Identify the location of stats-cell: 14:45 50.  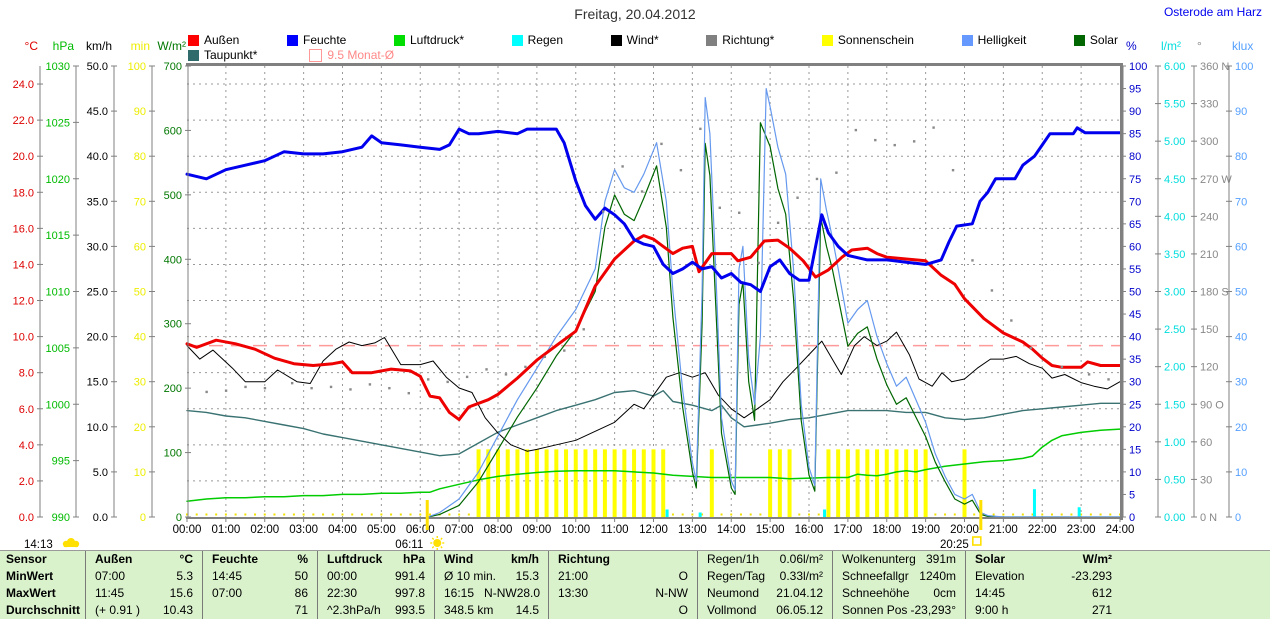
(260, 576).